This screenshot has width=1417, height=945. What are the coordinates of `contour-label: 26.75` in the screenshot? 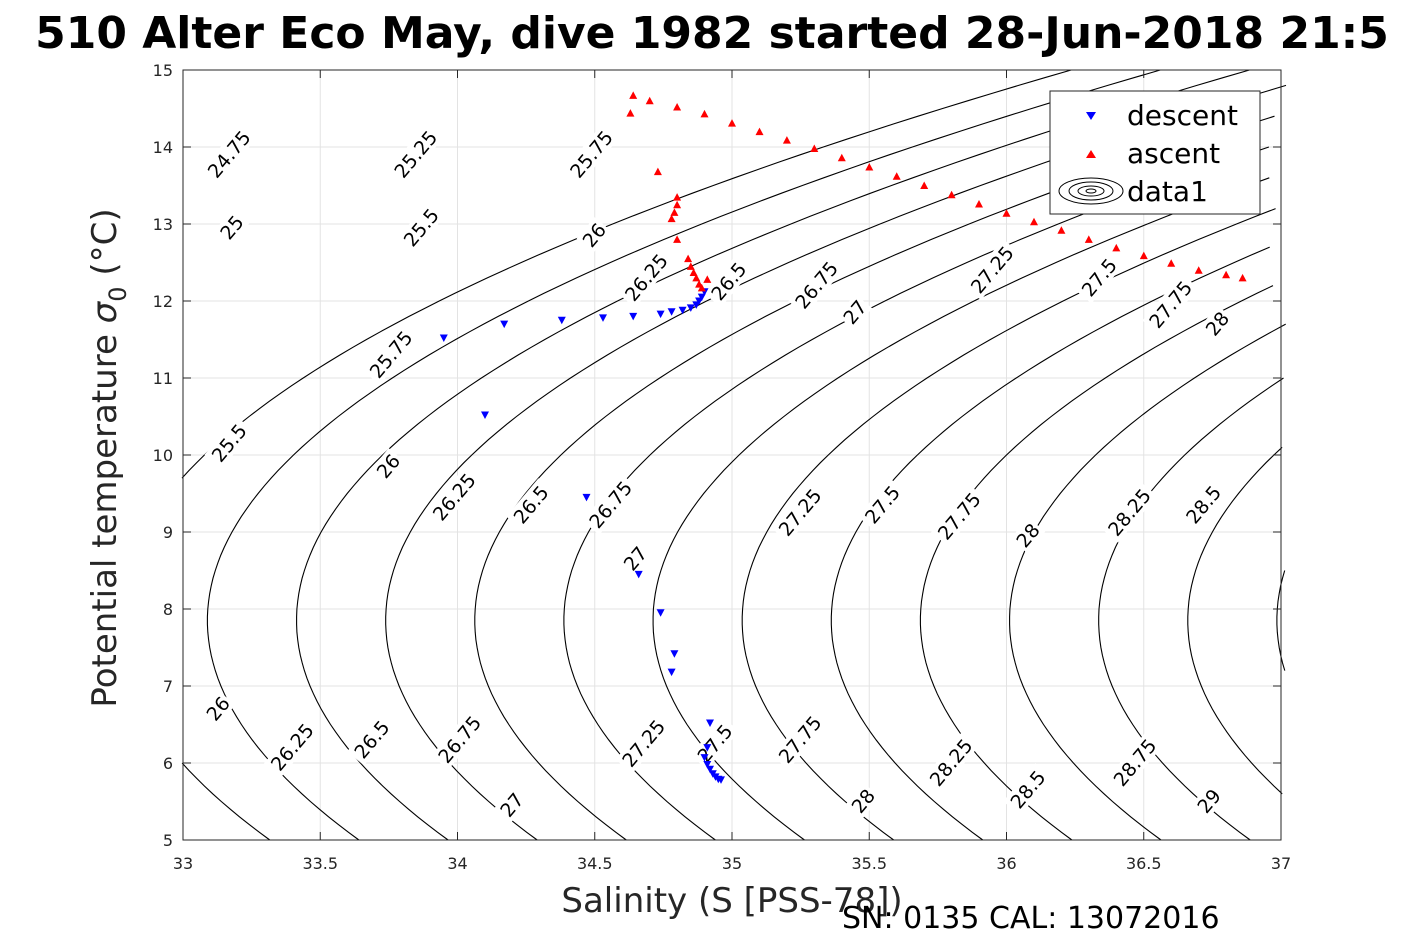 It's located at (610, 504).